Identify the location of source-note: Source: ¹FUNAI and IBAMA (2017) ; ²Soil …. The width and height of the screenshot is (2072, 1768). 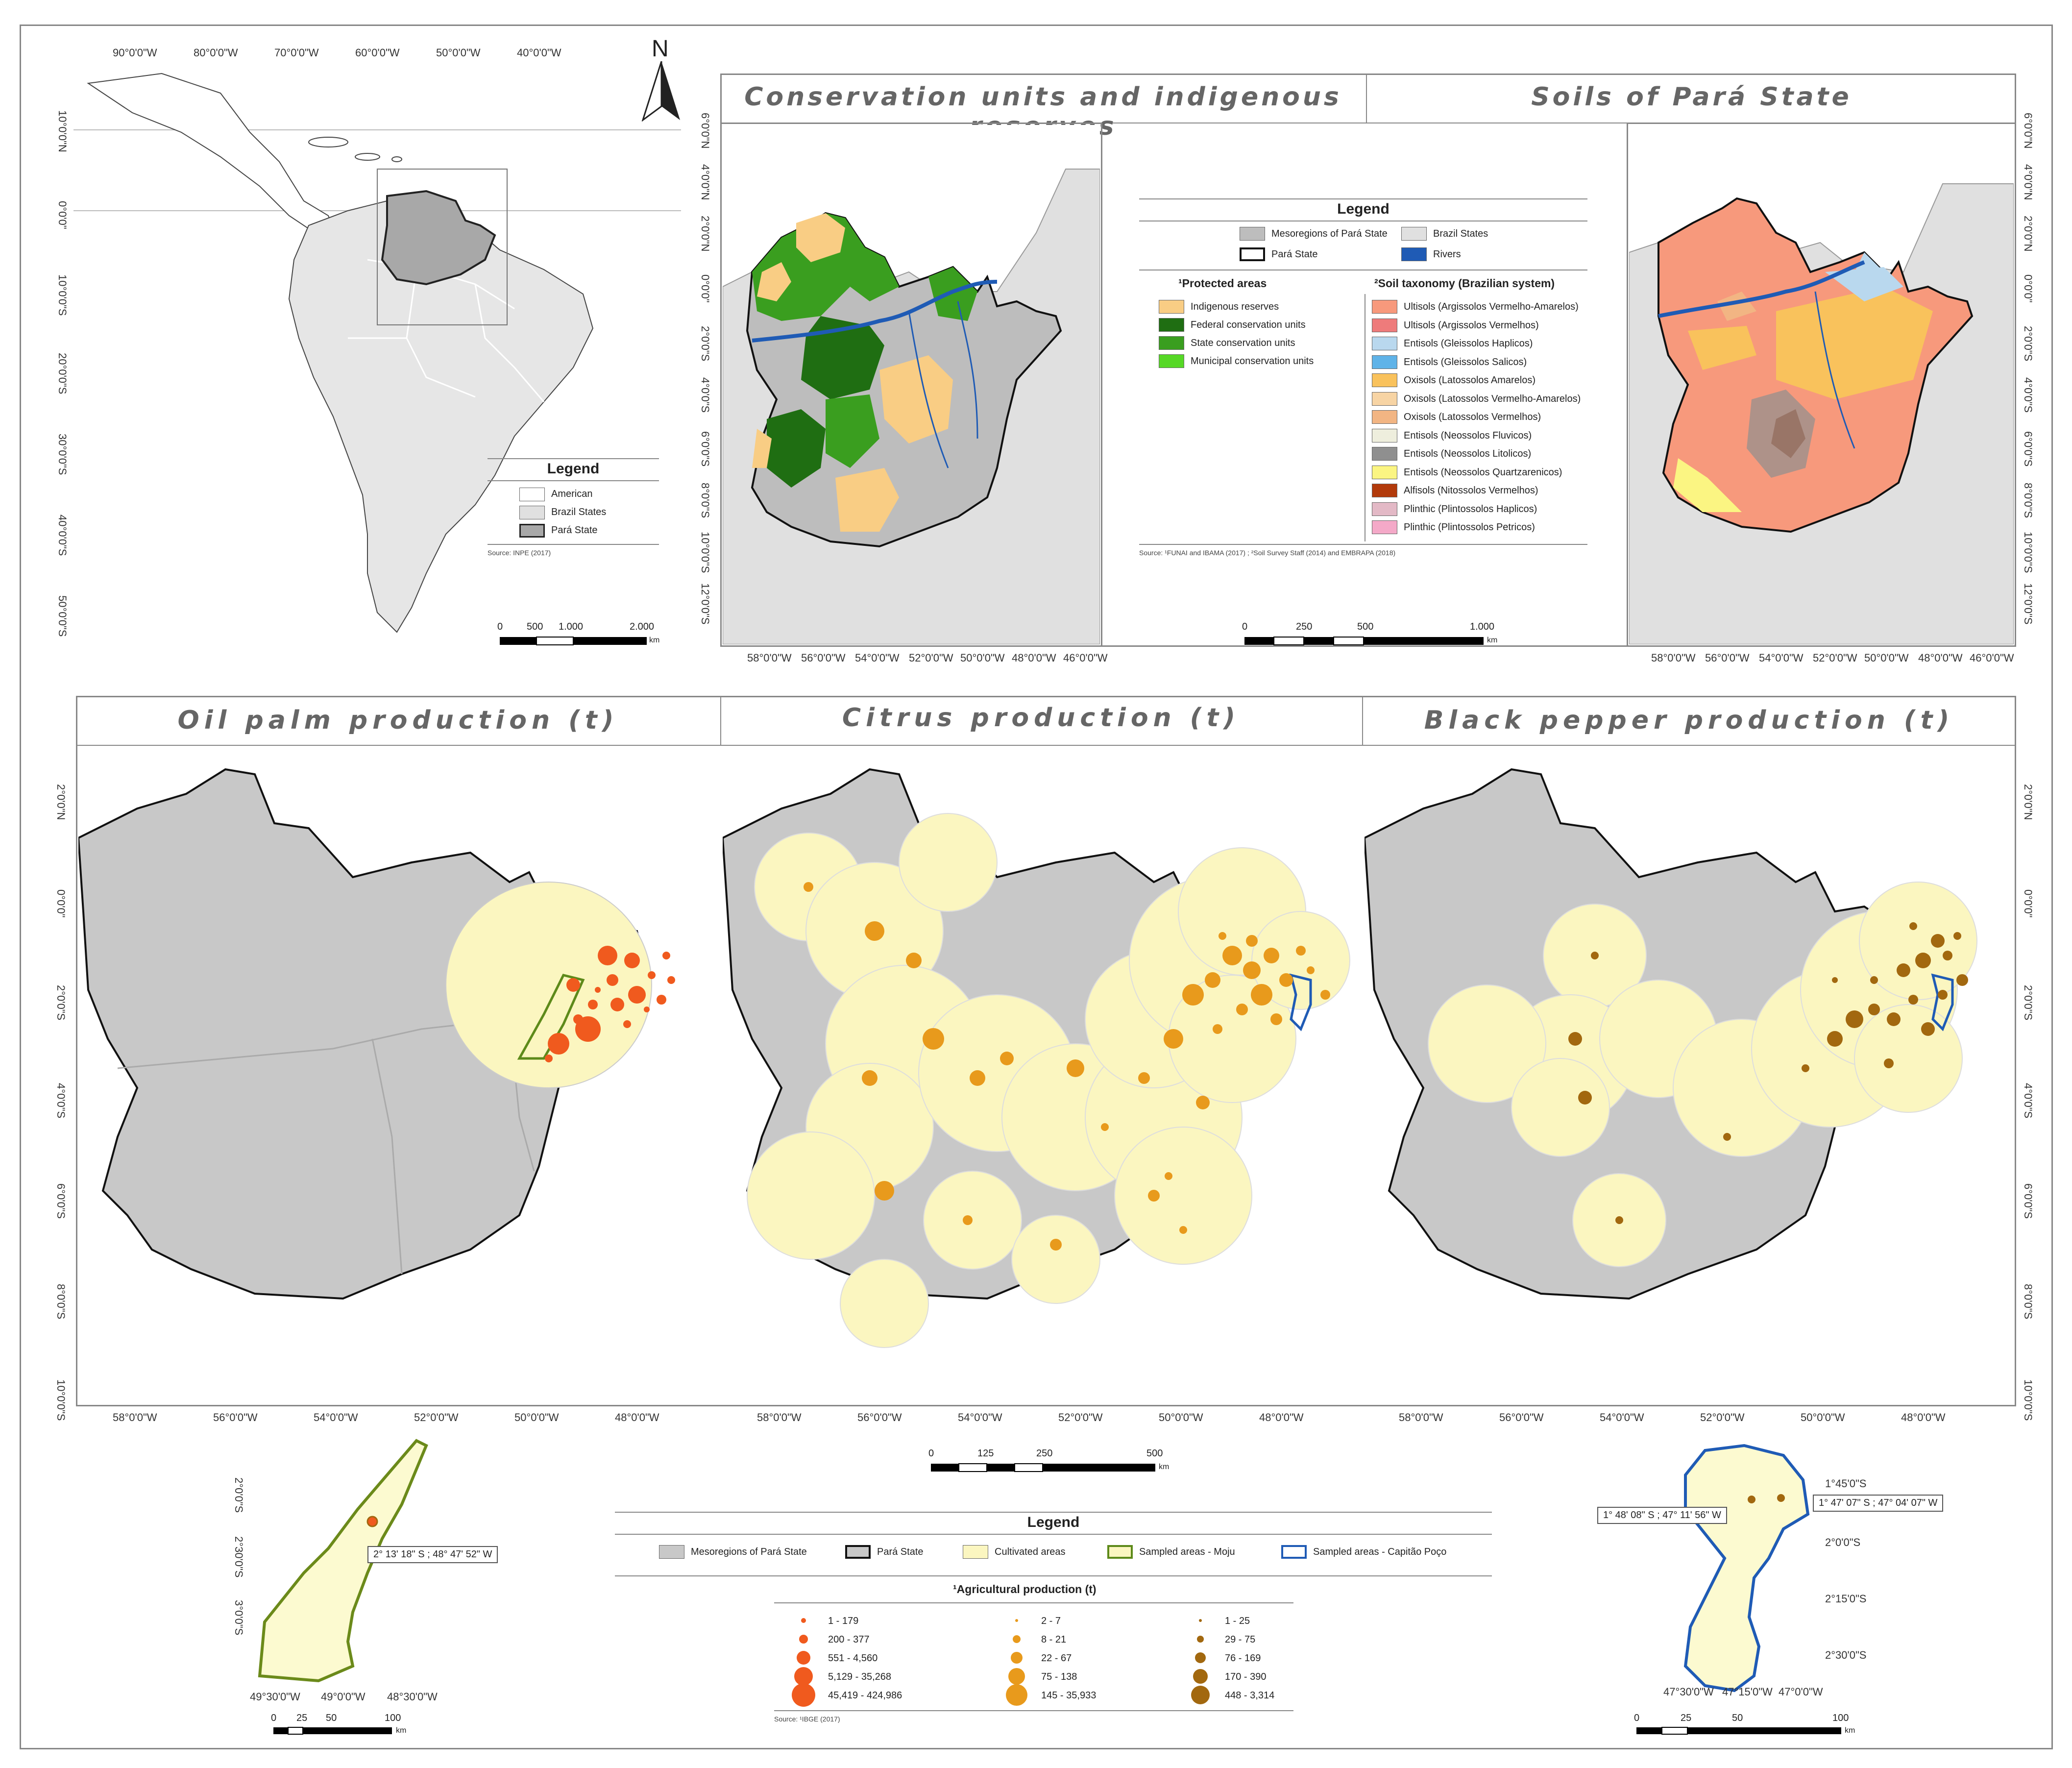
(1267, 553).